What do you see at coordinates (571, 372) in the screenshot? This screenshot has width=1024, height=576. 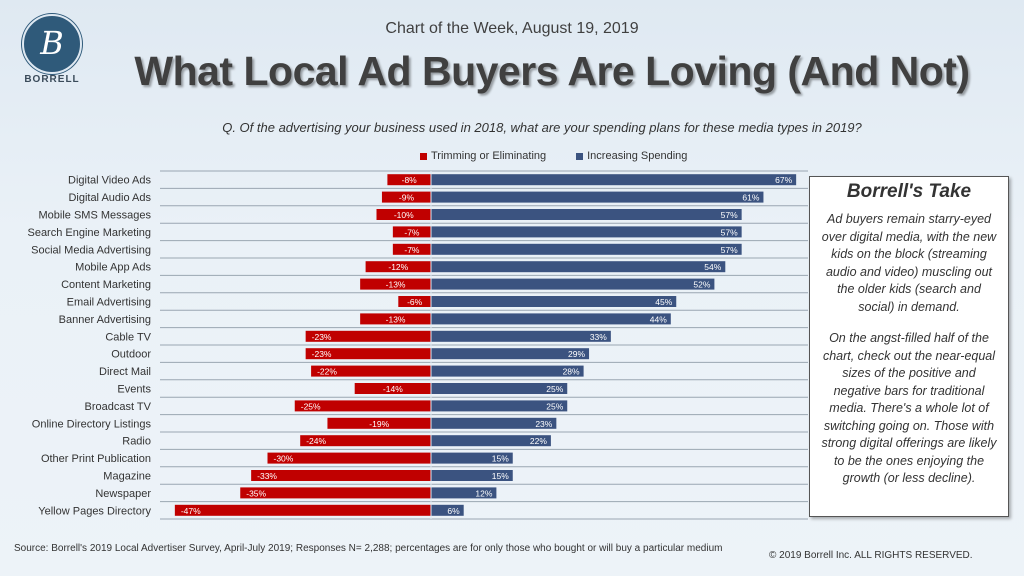 I see `data-label-positive: 28%` at bounding box center [571, 372].